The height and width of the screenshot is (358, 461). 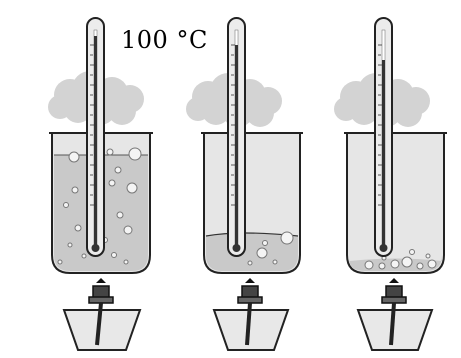 What do you see at coordinates (164, 40) in the screenshot?
I see `temperature-label: 100 °C` at bounding box center [164, 40].